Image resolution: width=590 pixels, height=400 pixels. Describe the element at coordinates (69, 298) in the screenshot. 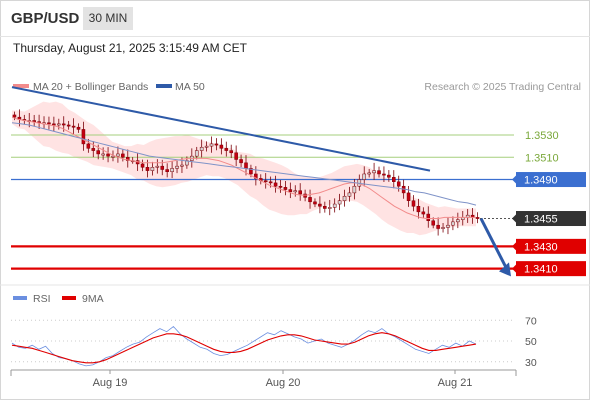

I see `legend-9ma-swatch` at that location.